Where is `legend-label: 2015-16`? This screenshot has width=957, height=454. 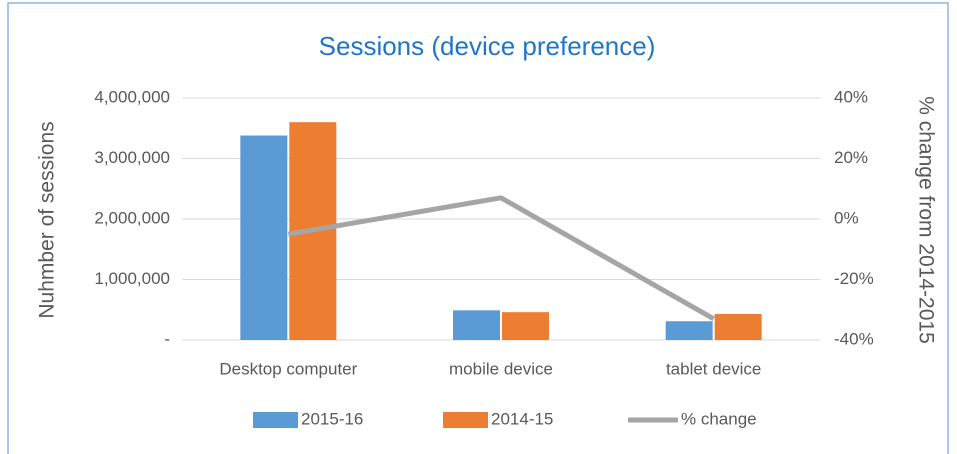 legend-label: 2015-16 is located at coordinates (332, 418).